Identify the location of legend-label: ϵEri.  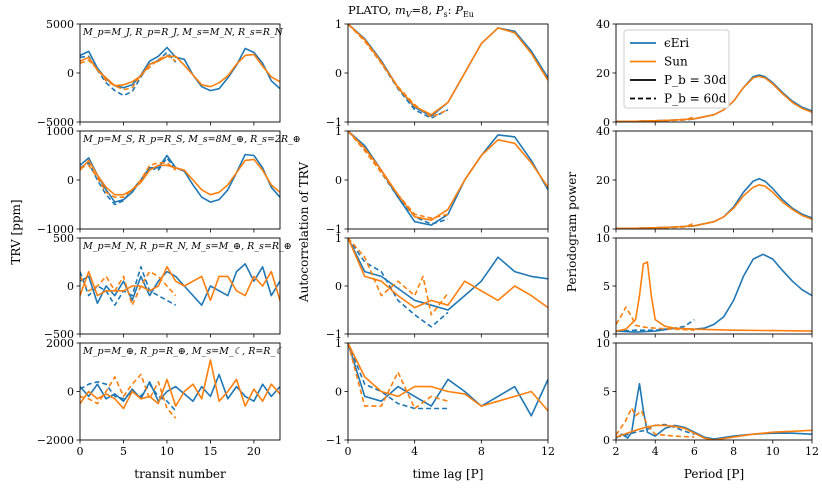
(676, 43).